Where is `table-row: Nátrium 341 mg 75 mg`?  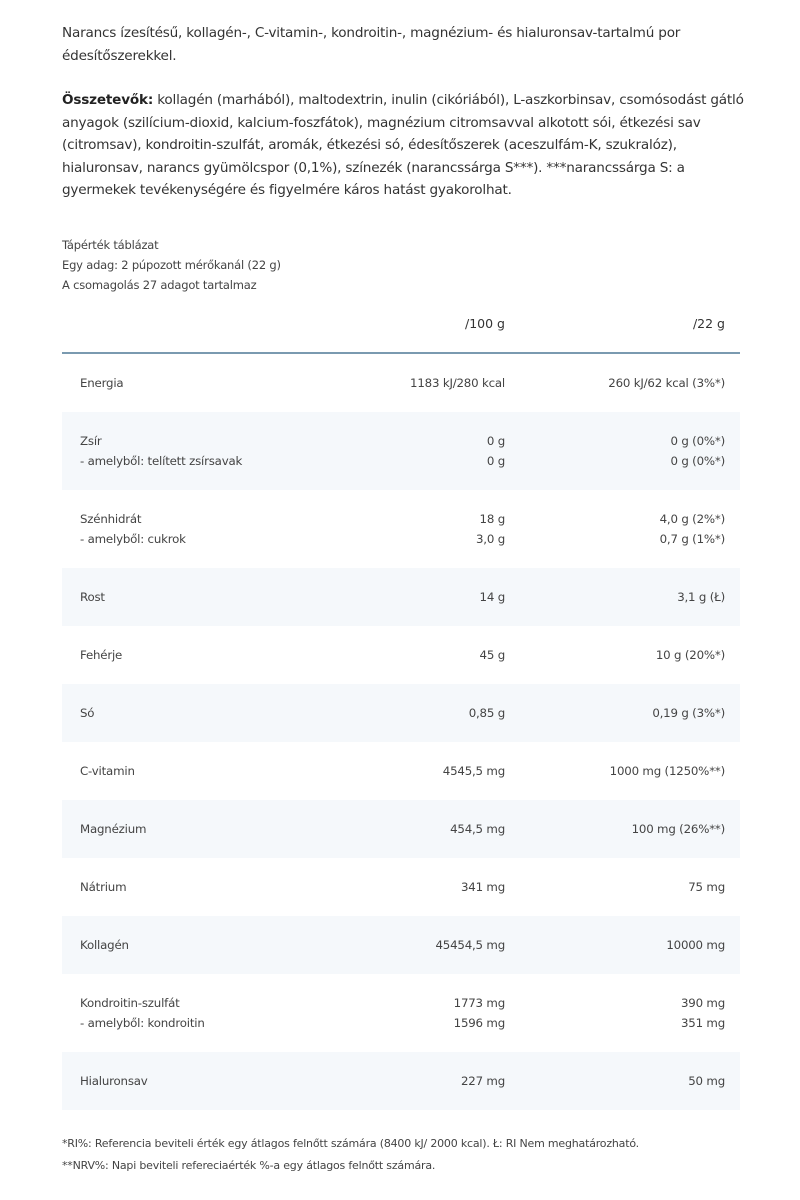
table-row: Nátrium 341 mg 75 mg is located at coordinates (401, 887).